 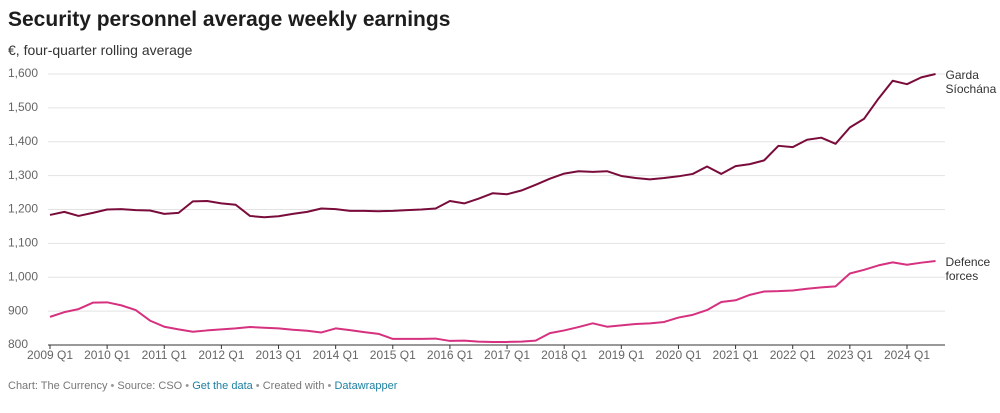 I want to click on x-tick-label: 2009 Q1, so click(x=50, y=355).